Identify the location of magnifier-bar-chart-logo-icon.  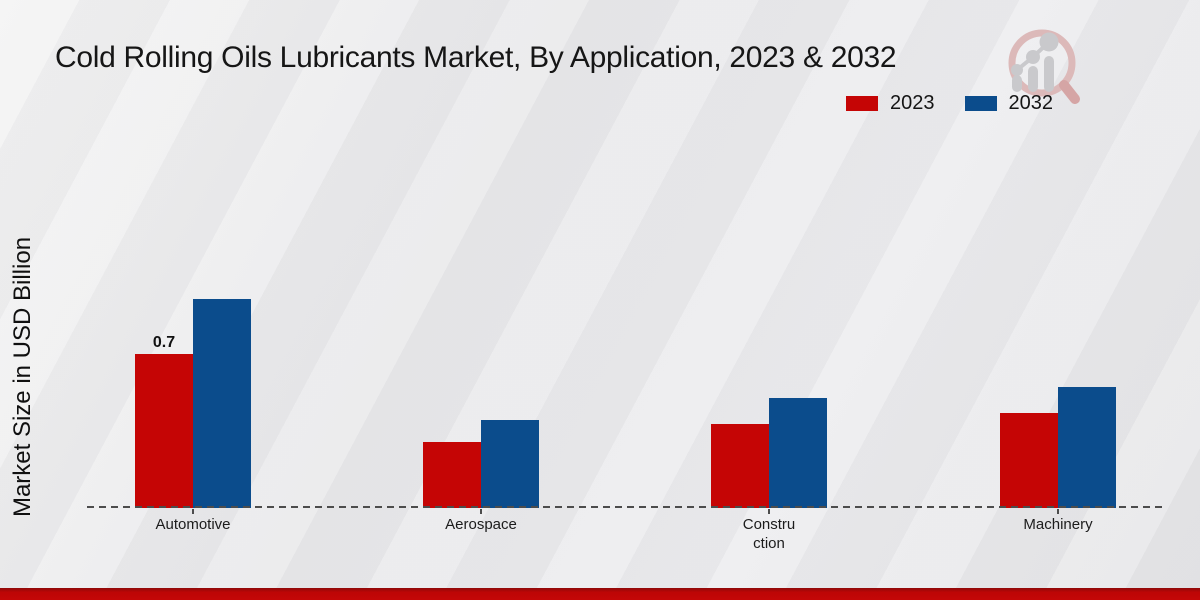
(1044, 66).